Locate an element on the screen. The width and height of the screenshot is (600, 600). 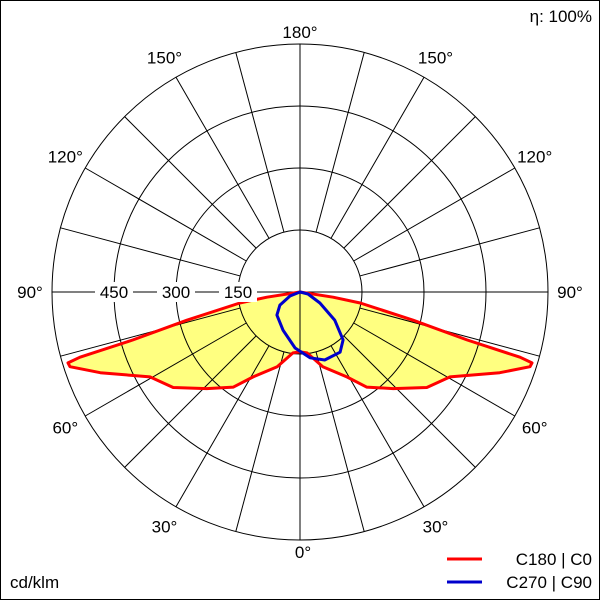
angle-label-120-left: 120° is located at coordinates (65, 157).